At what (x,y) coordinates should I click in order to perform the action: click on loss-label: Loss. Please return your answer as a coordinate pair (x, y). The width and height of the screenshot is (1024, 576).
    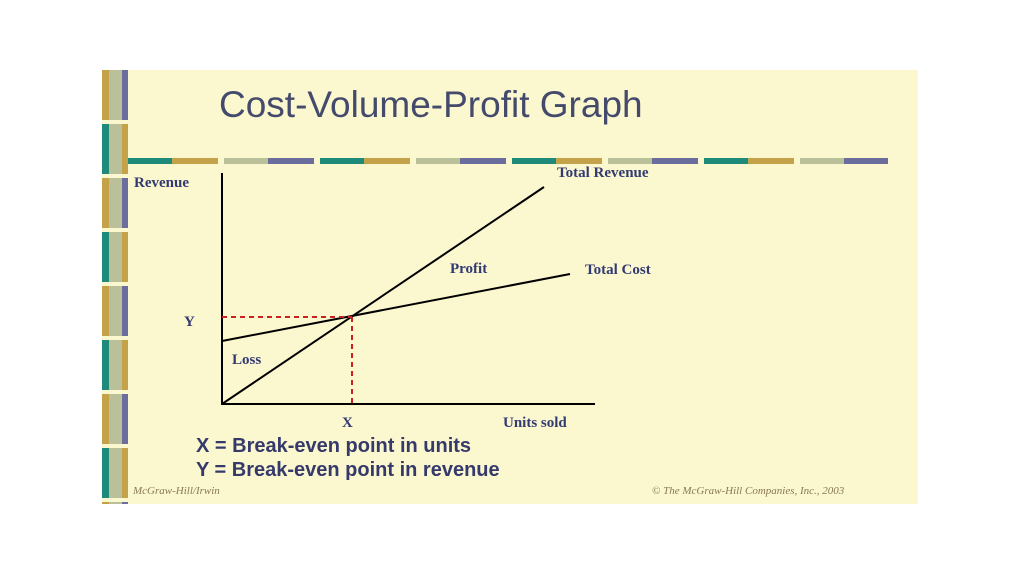
    Looking at the image, I should click on (246, 360).